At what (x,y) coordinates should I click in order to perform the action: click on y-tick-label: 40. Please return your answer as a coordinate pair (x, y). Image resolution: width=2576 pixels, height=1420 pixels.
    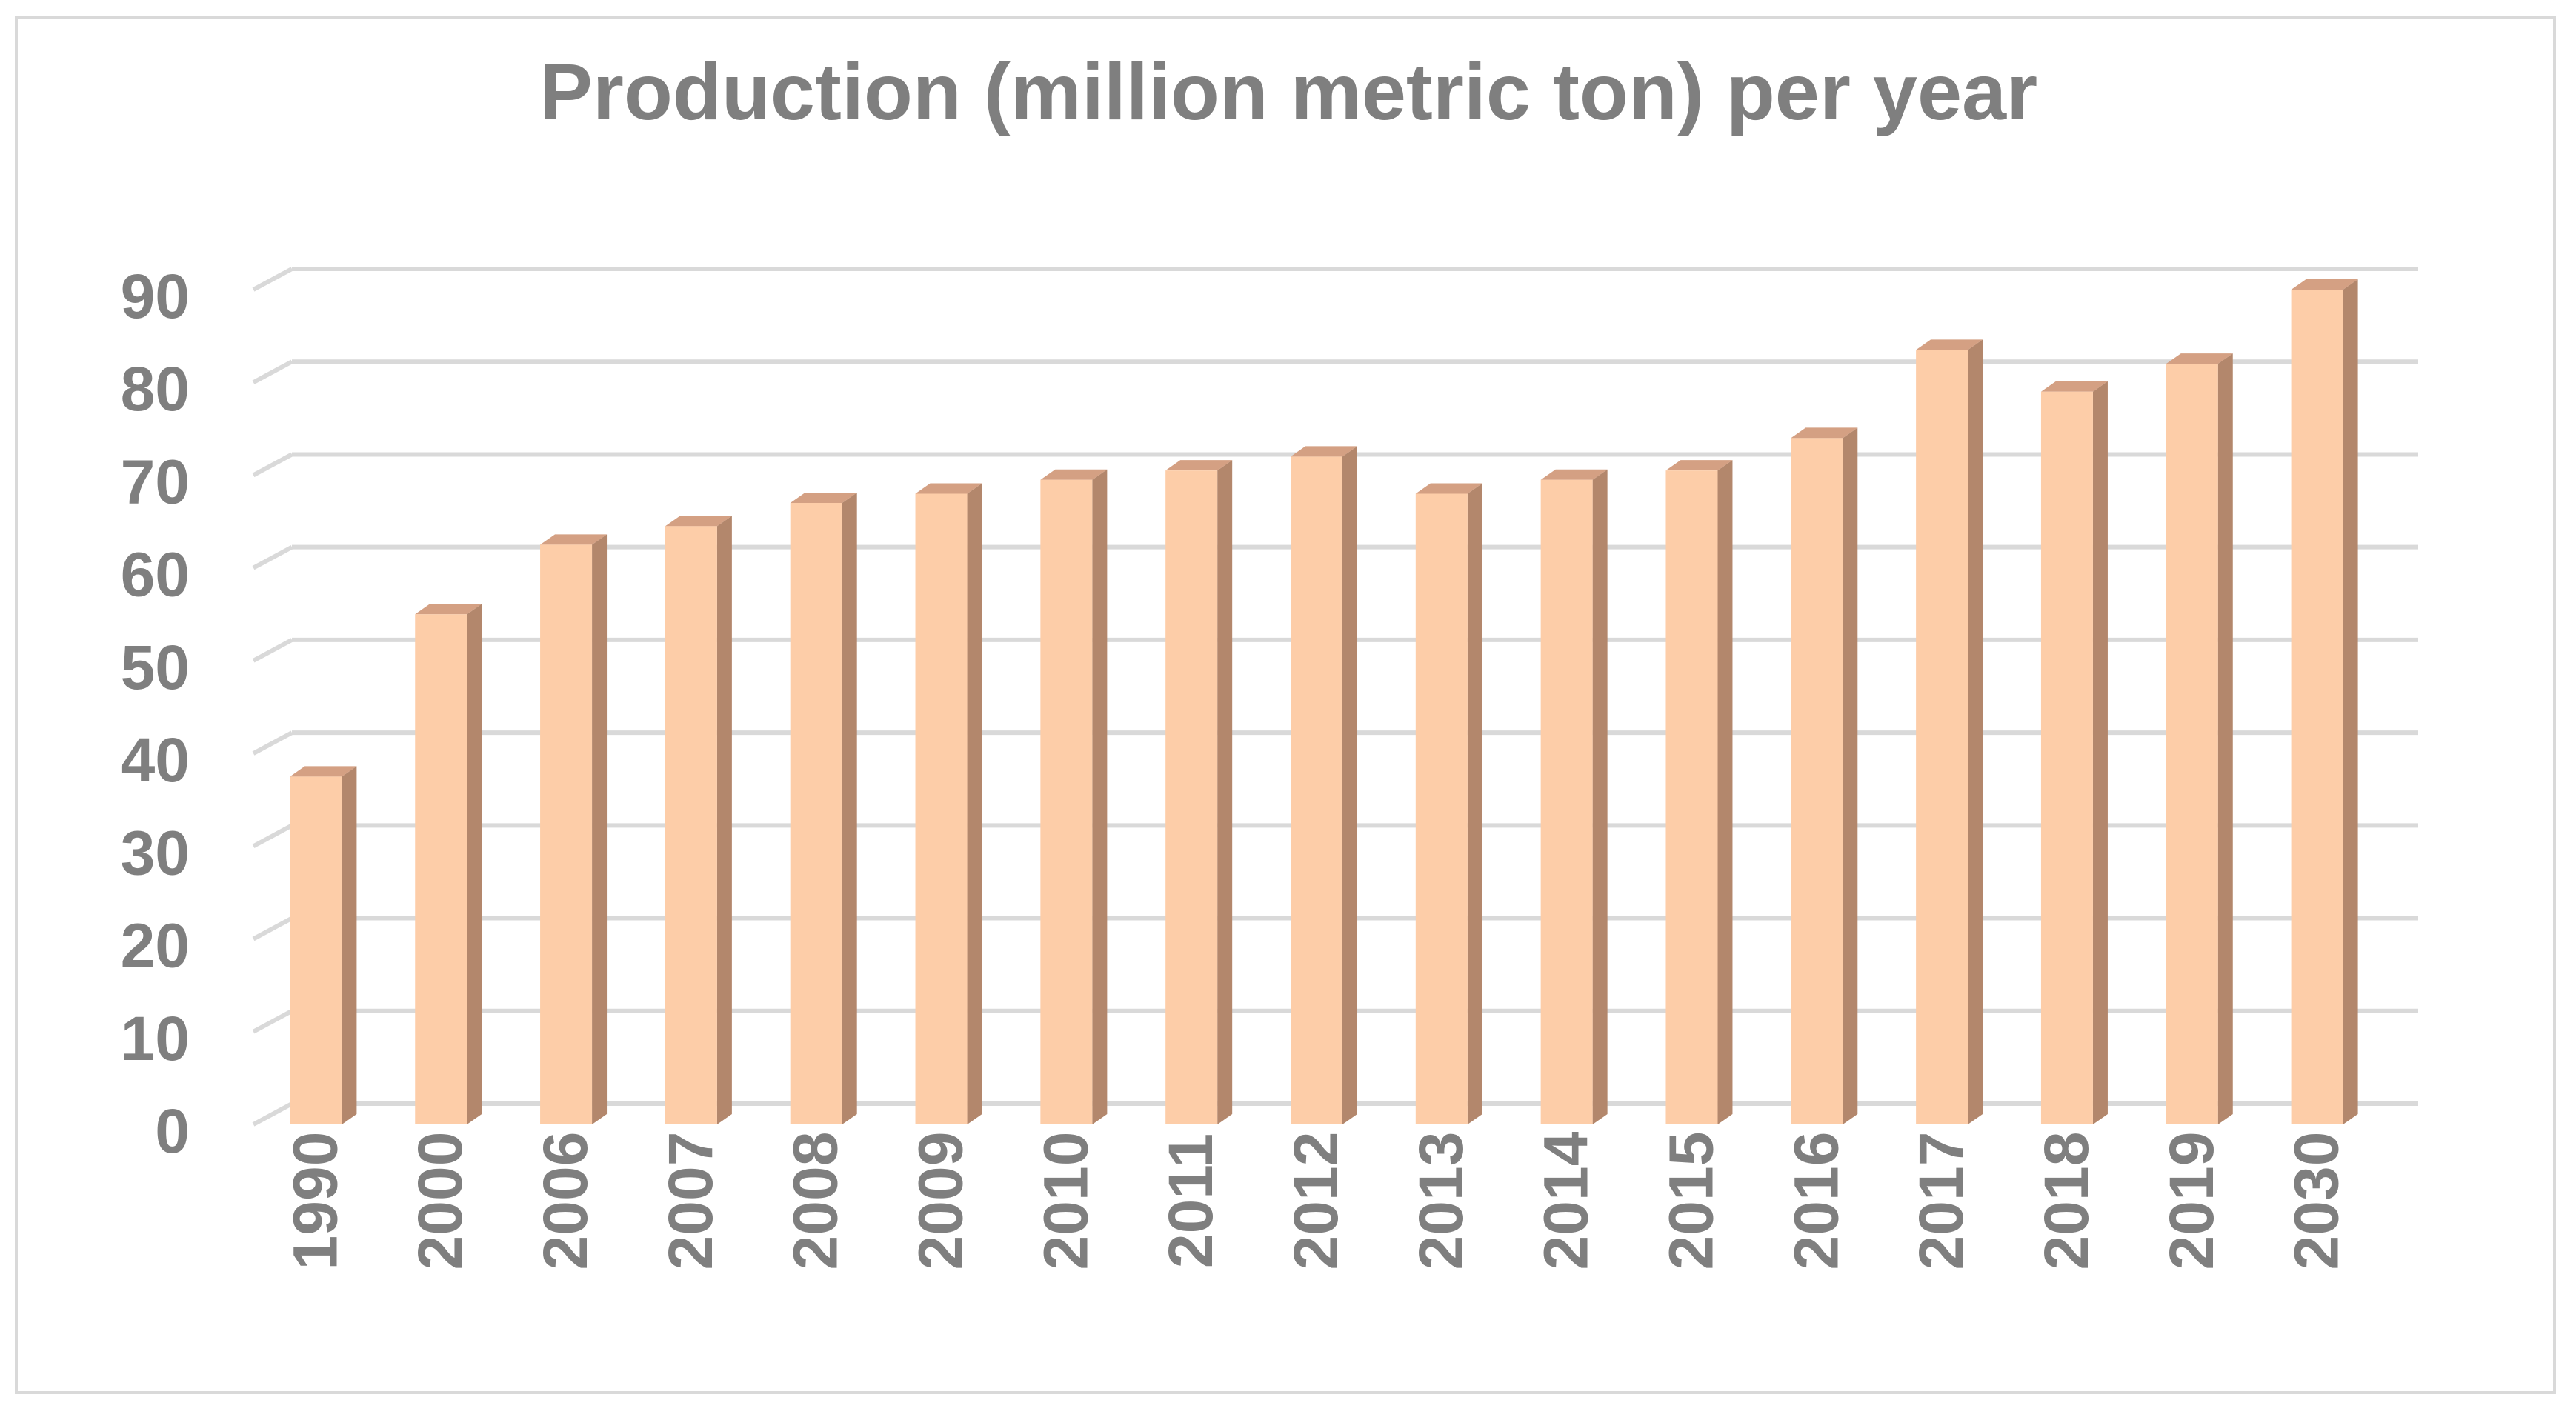
    Looking at the image, I should click on (155, 760).